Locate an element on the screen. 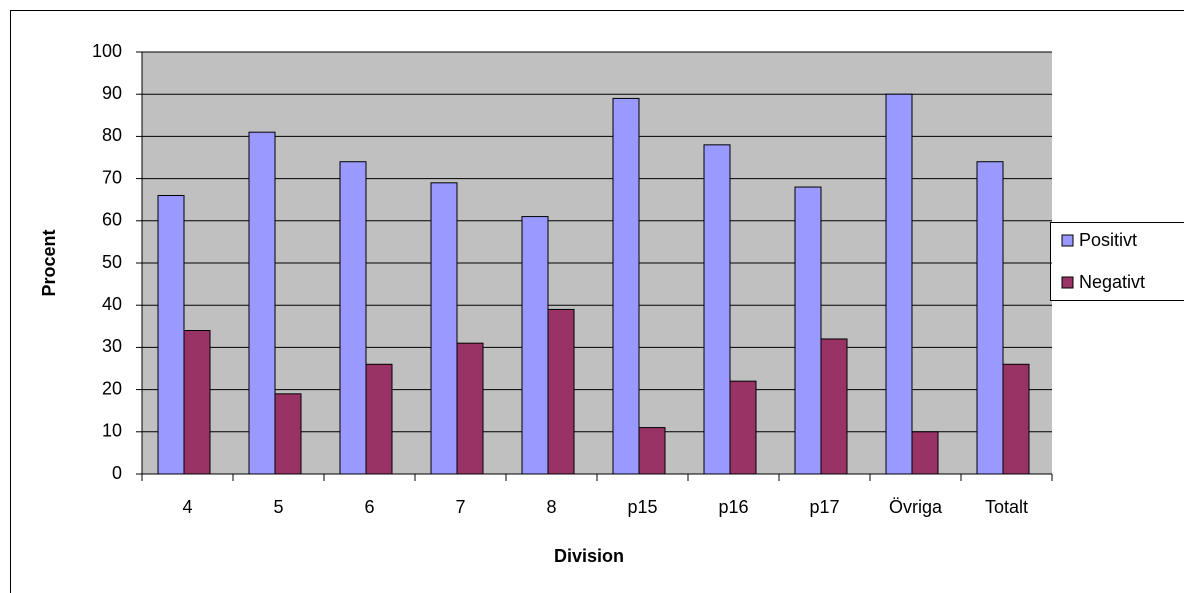 This screenshot has height=593, width=1184. y-tick-label: 80 is located at coordinates (112, 135).